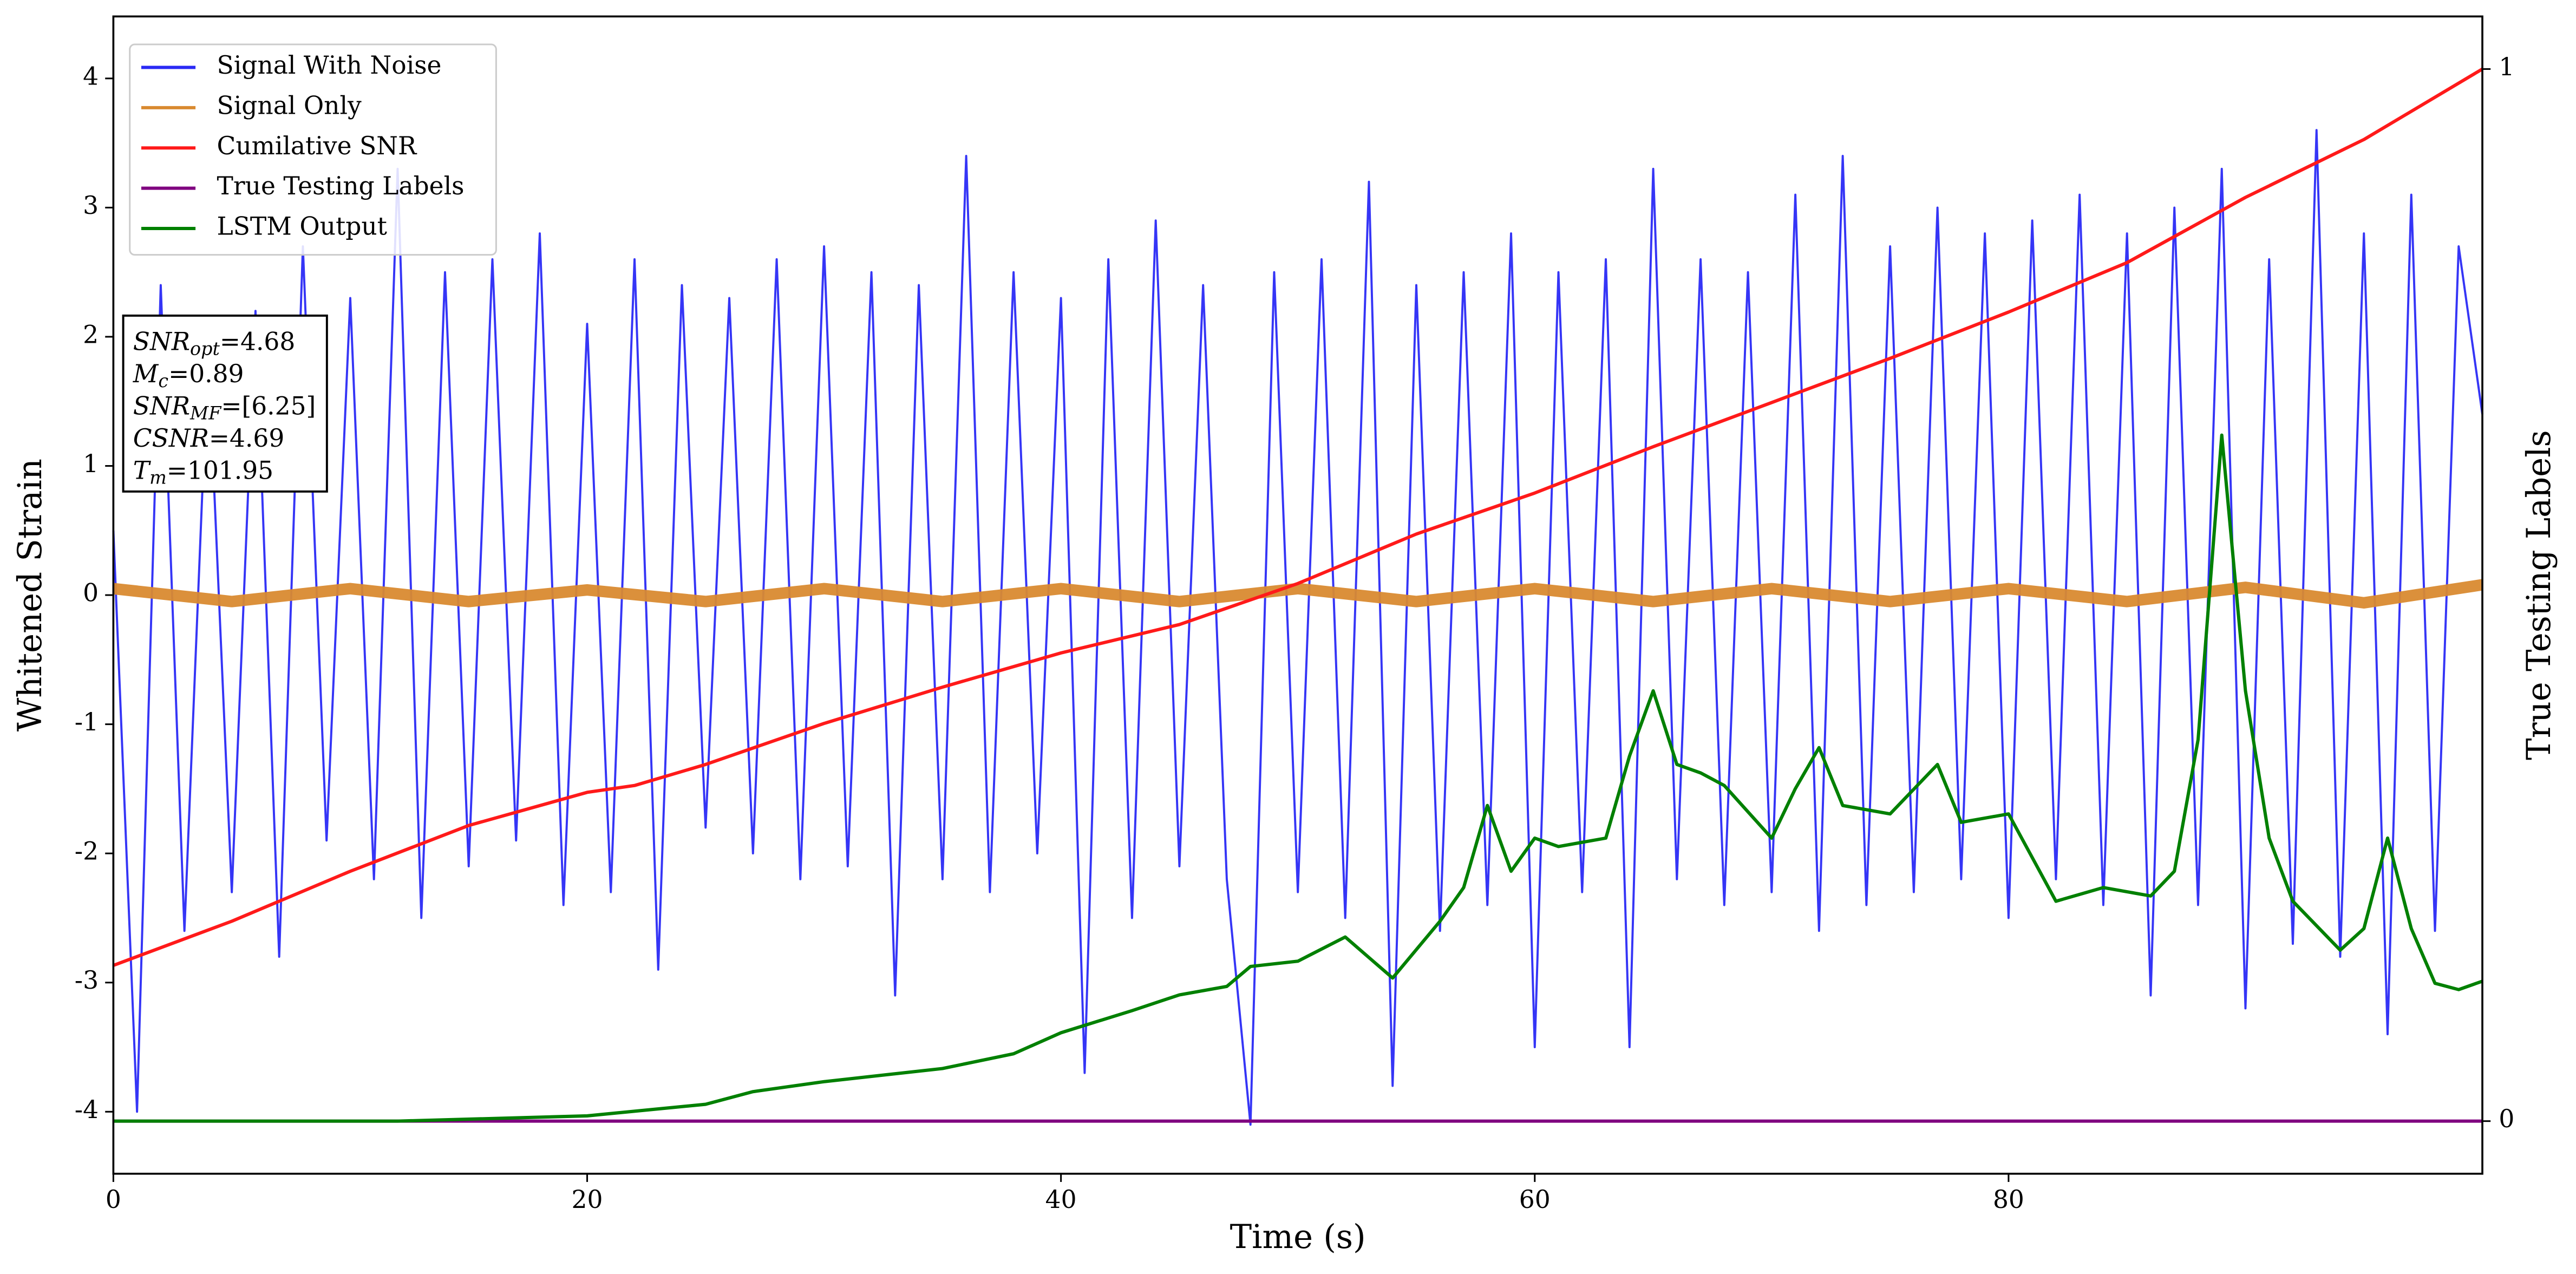  I want to click on x-tick-label: 20, so click(588, 1199).